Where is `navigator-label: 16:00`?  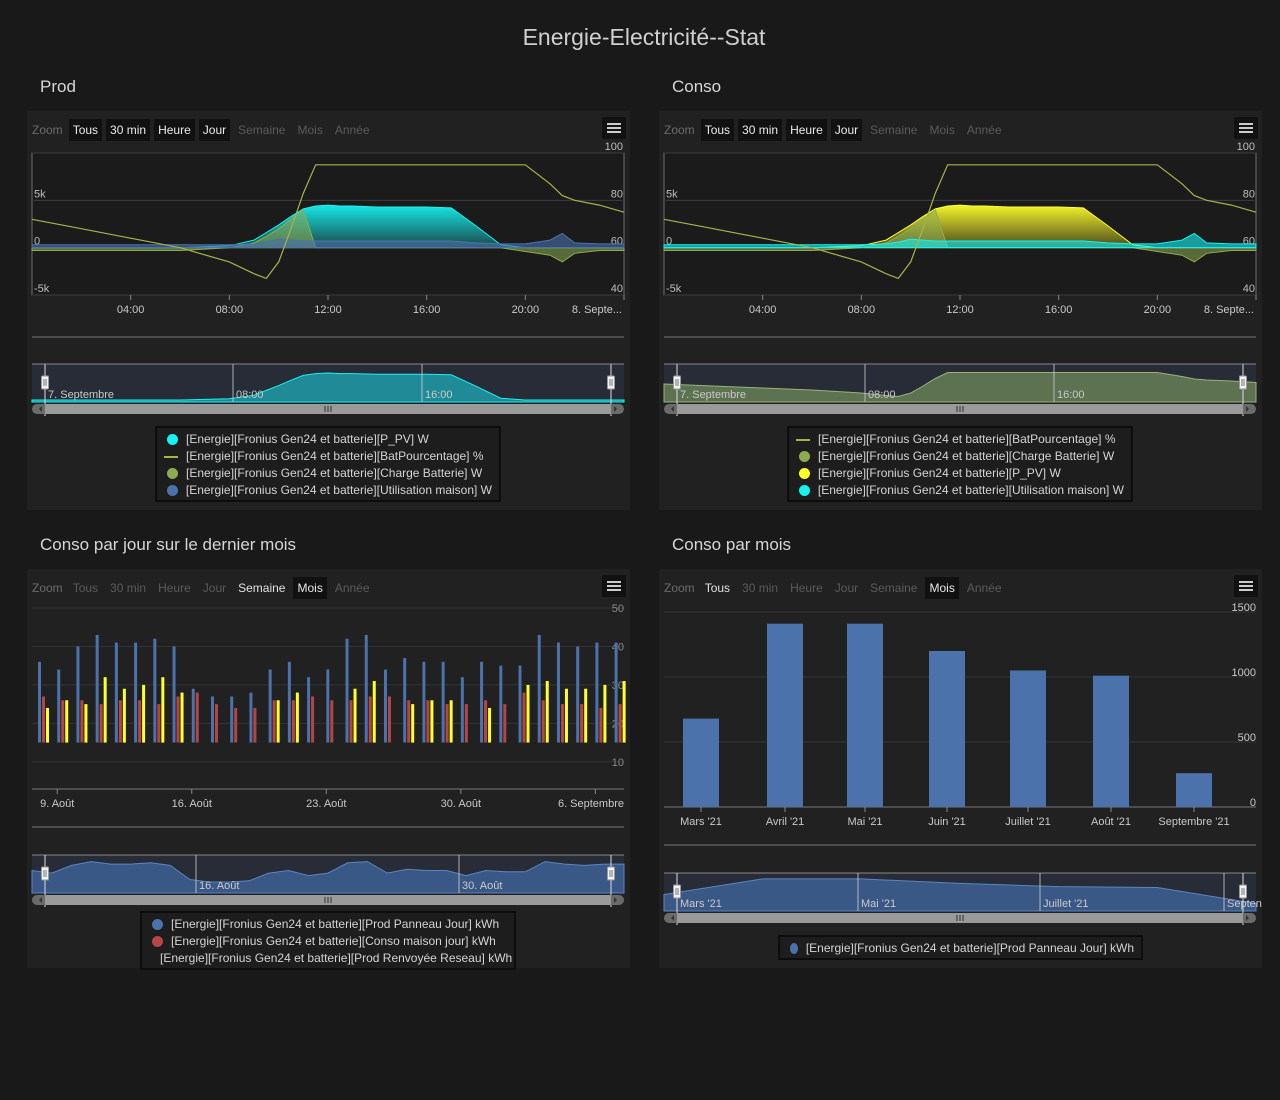
navigator-label: 16:00 is located at coordinates (1071, 395).